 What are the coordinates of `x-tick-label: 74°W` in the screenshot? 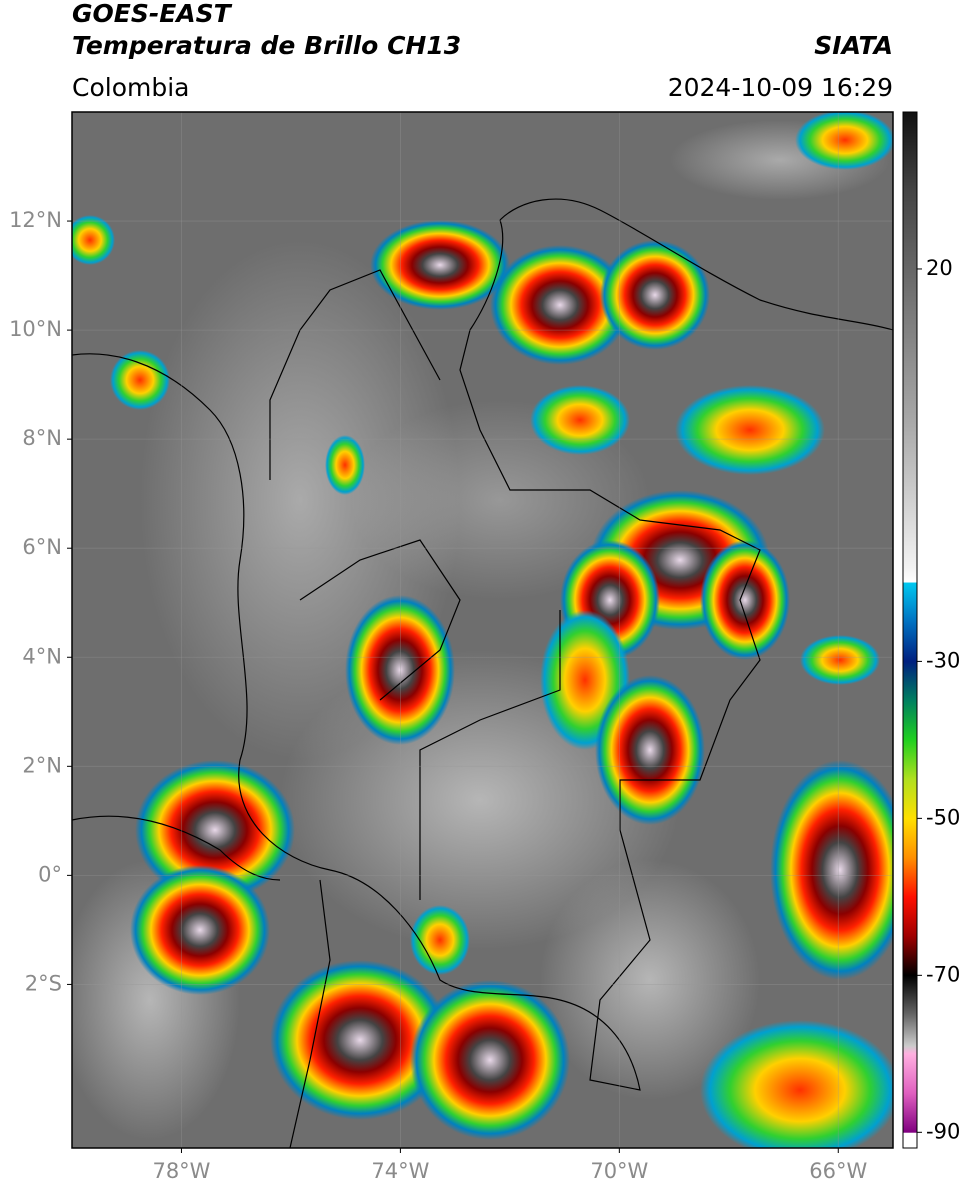 It's located at (400, 1171).